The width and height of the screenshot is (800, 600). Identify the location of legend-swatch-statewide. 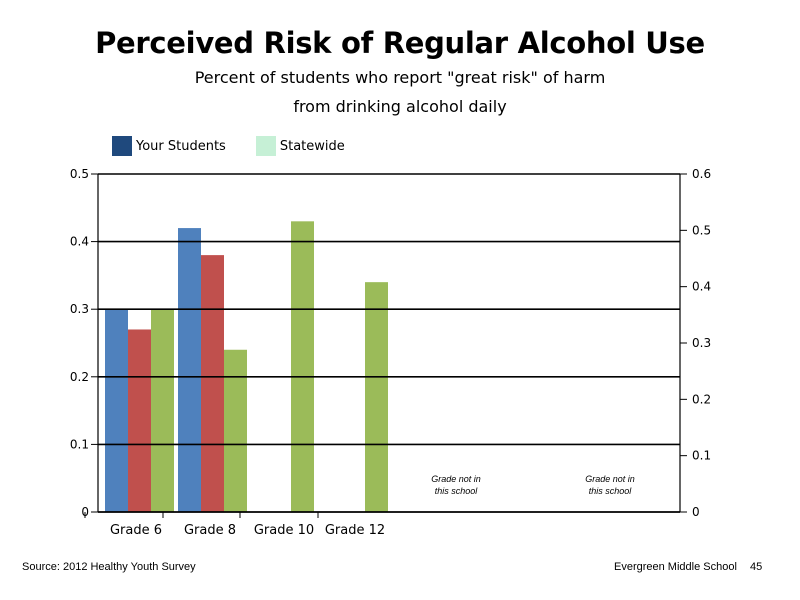
(265, 146).